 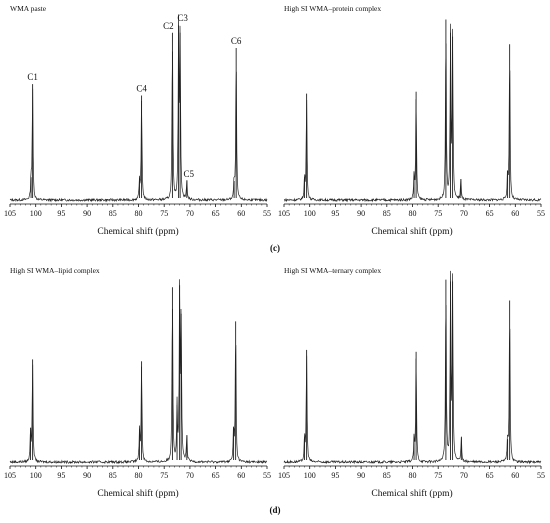 What do you see at coordinates (236, 41) in the screenshot?
I see `peak-label-c6: C6` at bounding box center [236, 41].